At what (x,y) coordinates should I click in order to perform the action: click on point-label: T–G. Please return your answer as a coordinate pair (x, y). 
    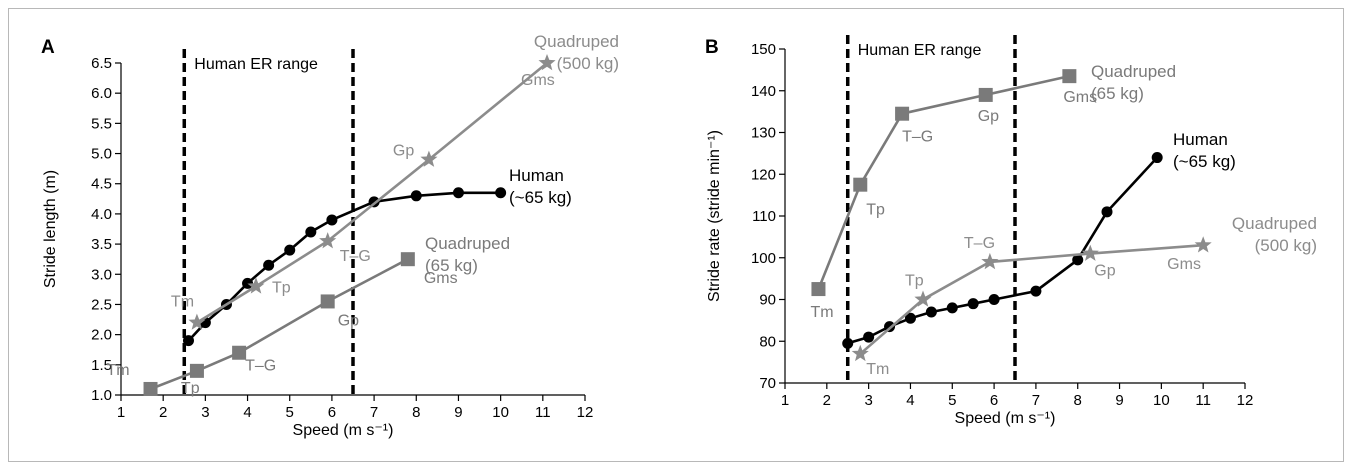
    Looking at the image, I should click on (355, 256).